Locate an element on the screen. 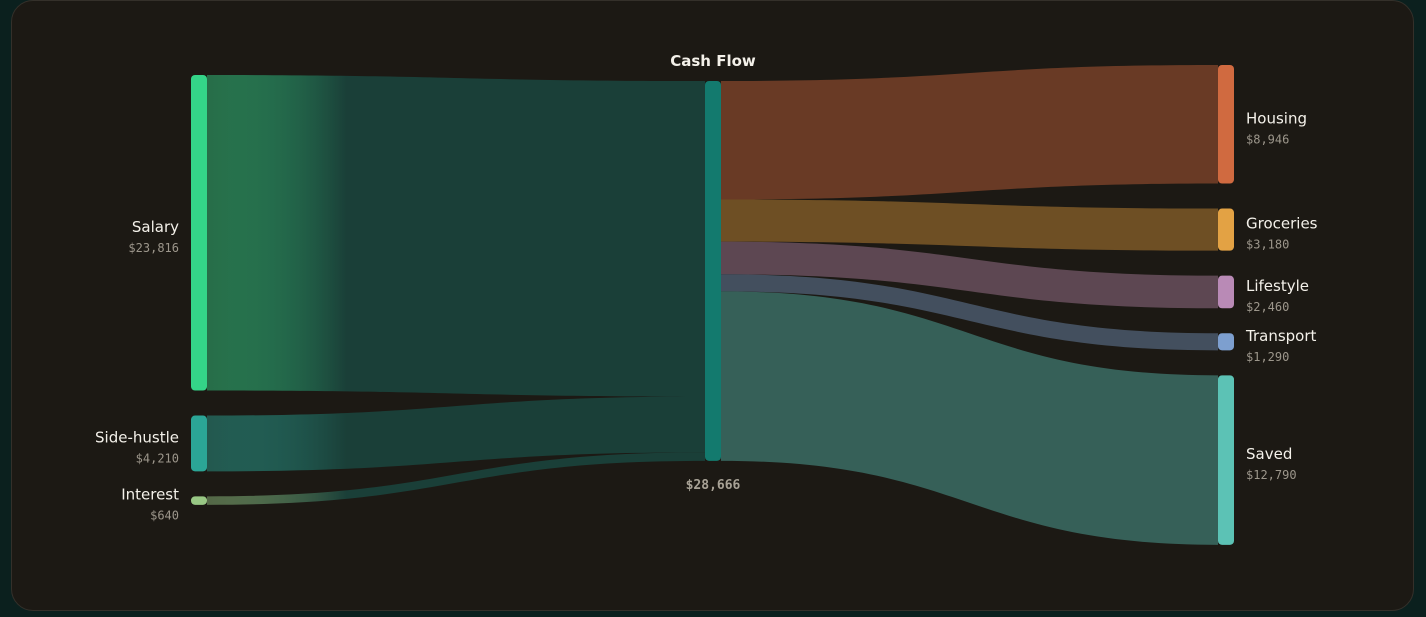  node-saved is located at coordinates (1226, 460).